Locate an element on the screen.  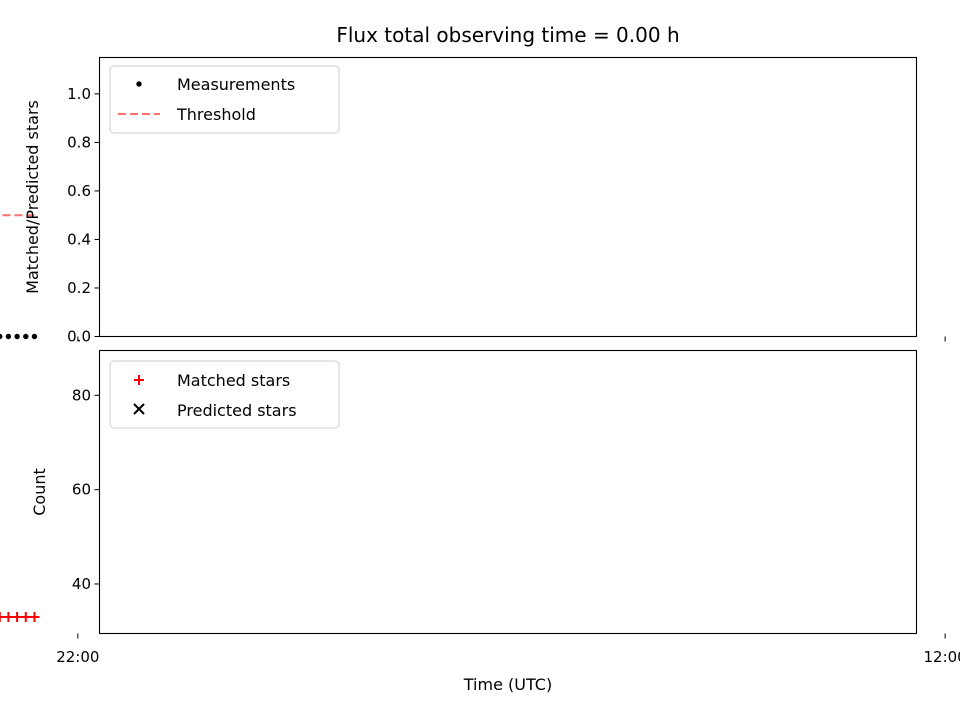
count-legend: Matched stars Predicted stars is located at coordinates (224, 394).